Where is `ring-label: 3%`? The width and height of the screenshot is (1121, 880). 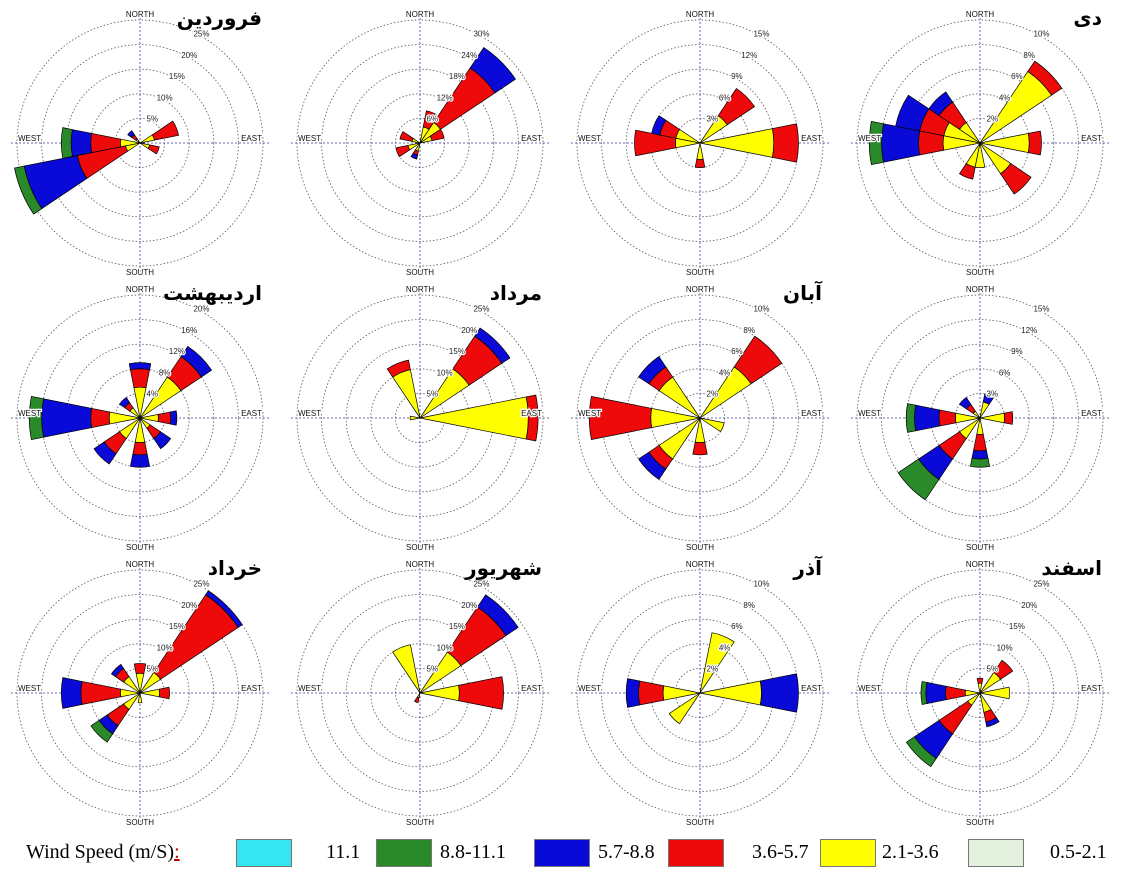 ring-label: 3% is located at coordinates (713, 119).